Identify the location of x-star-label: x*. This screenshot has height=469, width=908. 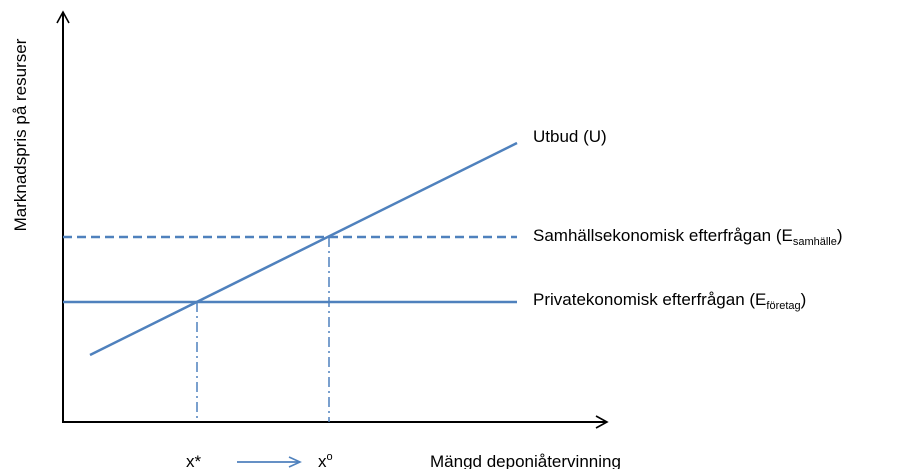
(194, 460).